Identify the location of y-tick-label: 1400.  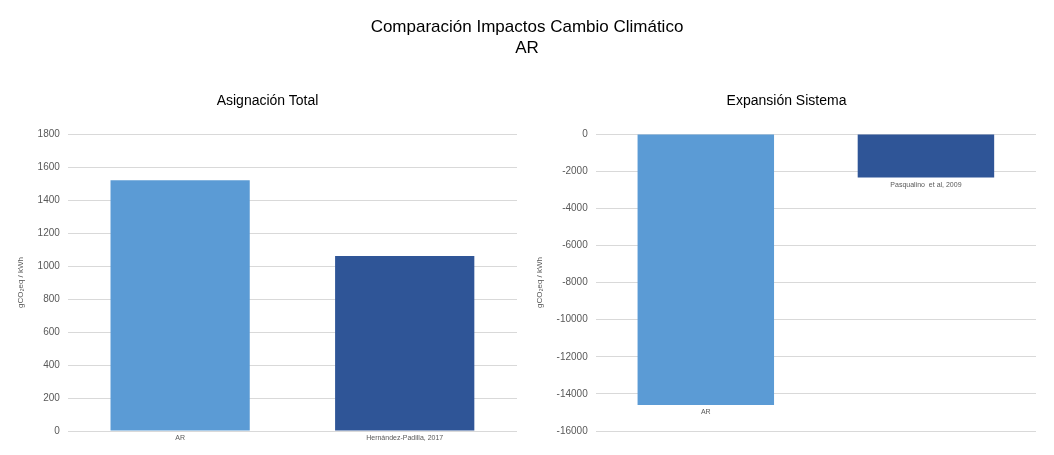
(49, 199).